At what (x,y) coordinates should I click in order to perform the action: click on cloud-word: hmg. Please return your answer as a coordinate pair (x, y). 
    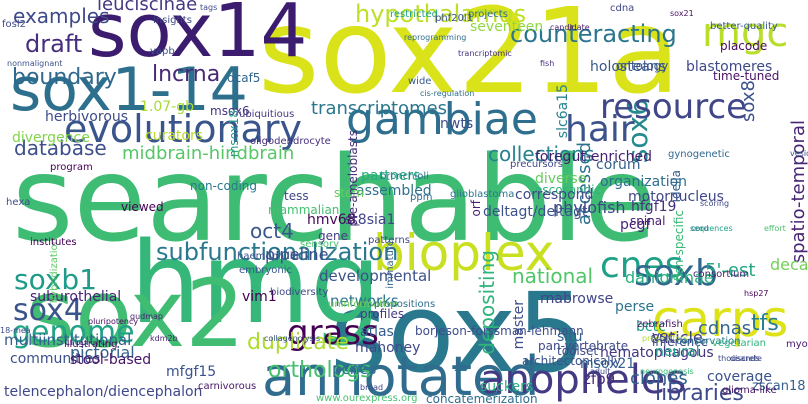
    Looking at the image, I should click on (256, 284).